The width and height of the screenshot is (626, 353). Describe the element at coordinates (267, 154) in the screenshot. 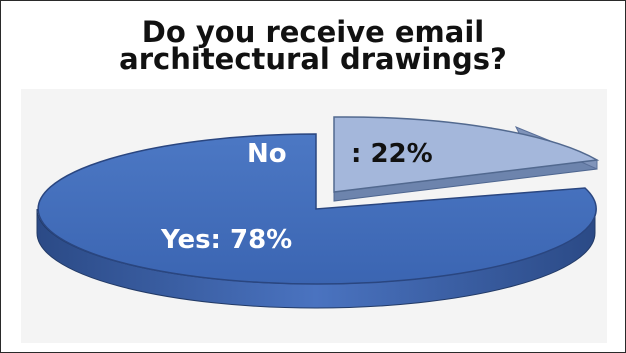

I see `slice-label-no-name: No` at that location.